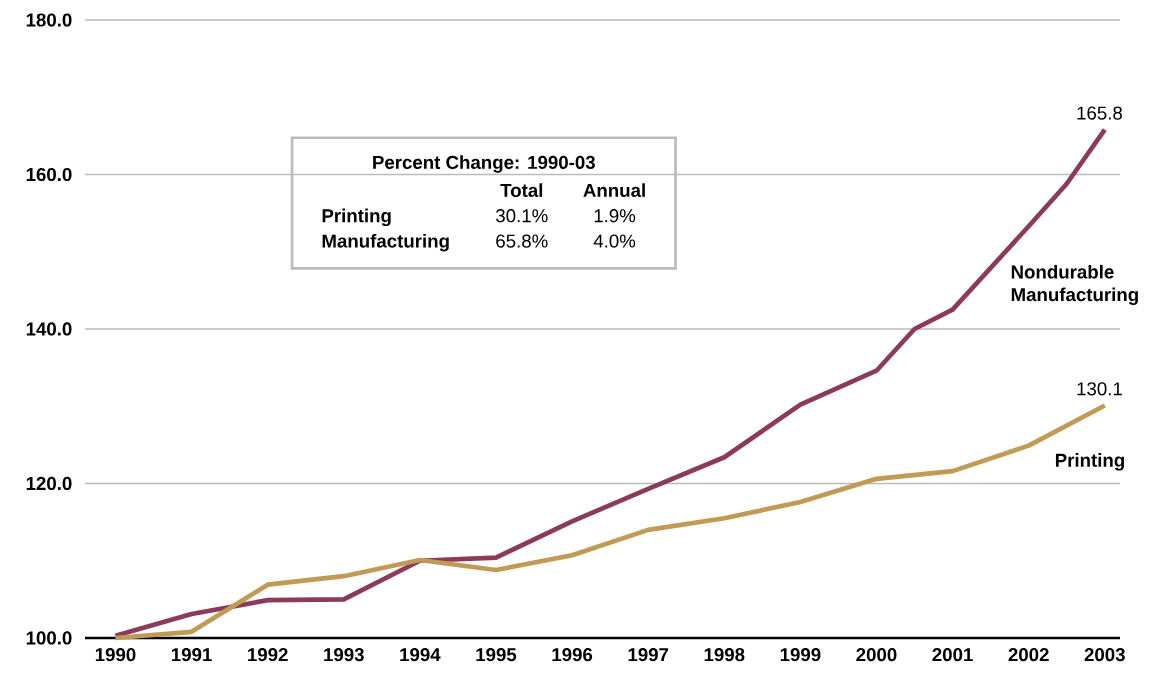 The image size is (1163, 677). What do you see at coordinates (420, 655) in the screenshot?
I see `x-tick-label: 1994` at bounding box center [420, 655].